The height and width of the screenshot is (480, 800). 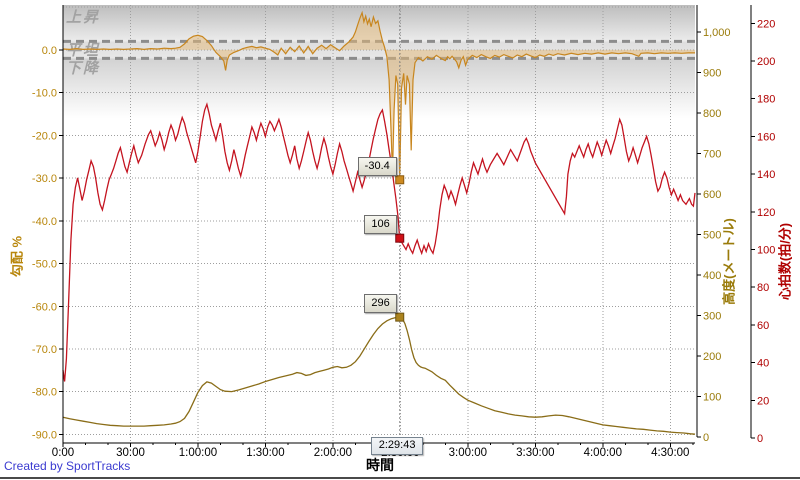 What do you see at coordinates (44, 393) in the screenshot?
I see `gradient-tick-label: -80.0` at bounding box center [44, 393].